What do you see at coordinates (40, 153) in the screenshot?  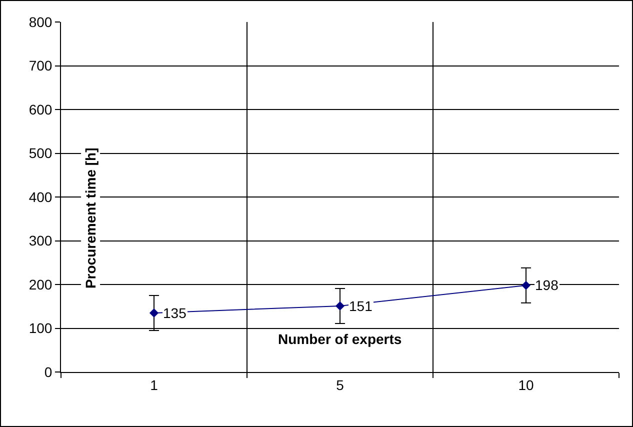 I see `y-tick-label: 500` at bounding box center [40, 153].